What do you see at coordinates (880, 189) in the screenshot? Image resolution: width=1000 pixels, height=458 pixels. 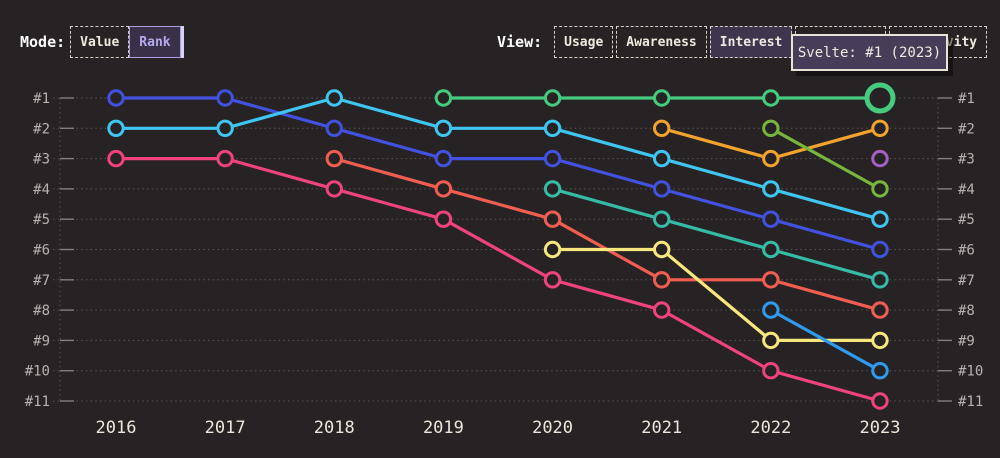 I see `data-point-series-lime-2023` at bounding box center [880, 189].